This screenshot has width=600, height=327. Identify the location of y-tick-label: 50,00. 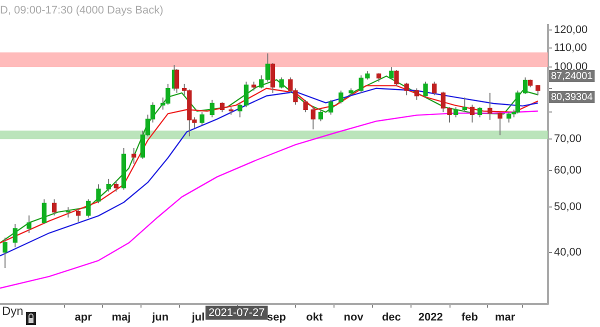
(568, 207).